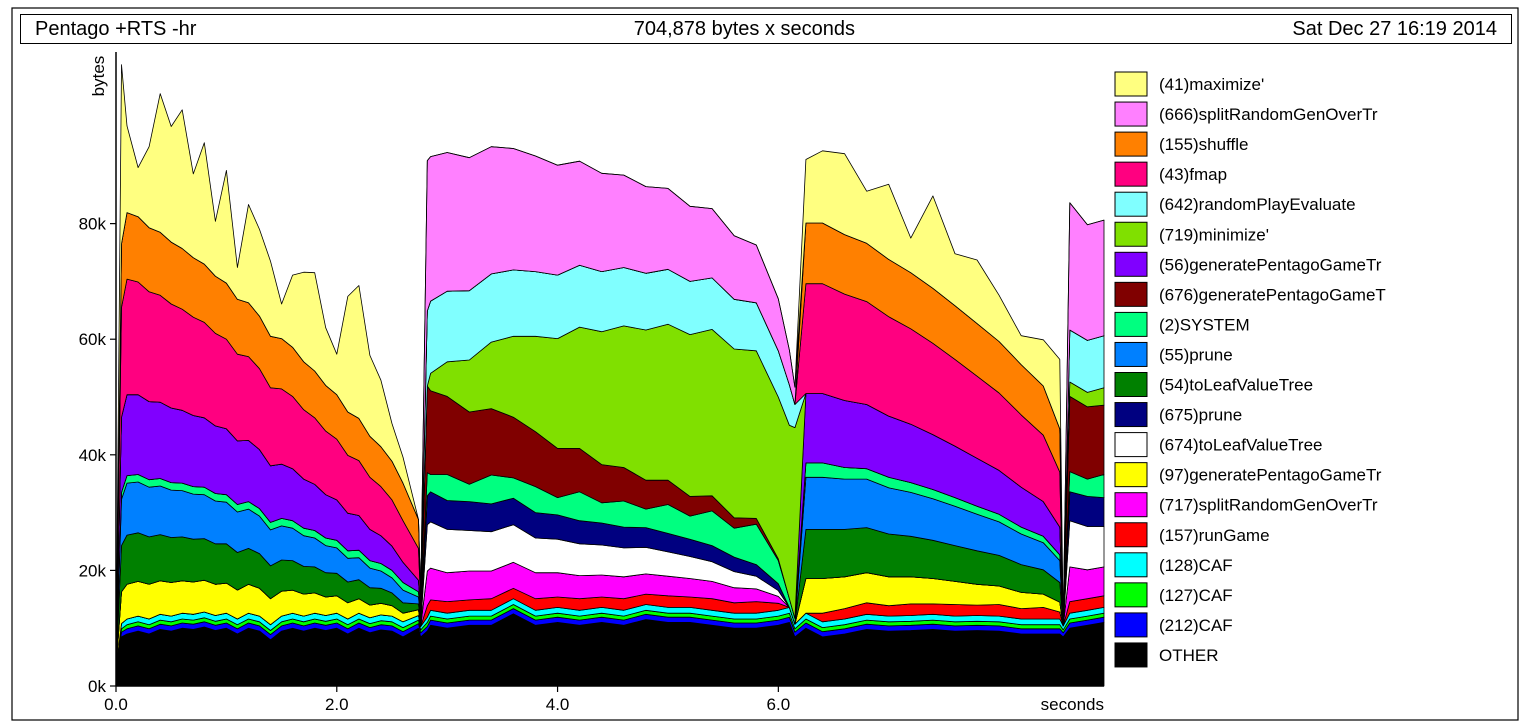  I want to click on legend-label-56-generatepentagogametr: (56)generatePentagoGameTr, so click(1270, 264).